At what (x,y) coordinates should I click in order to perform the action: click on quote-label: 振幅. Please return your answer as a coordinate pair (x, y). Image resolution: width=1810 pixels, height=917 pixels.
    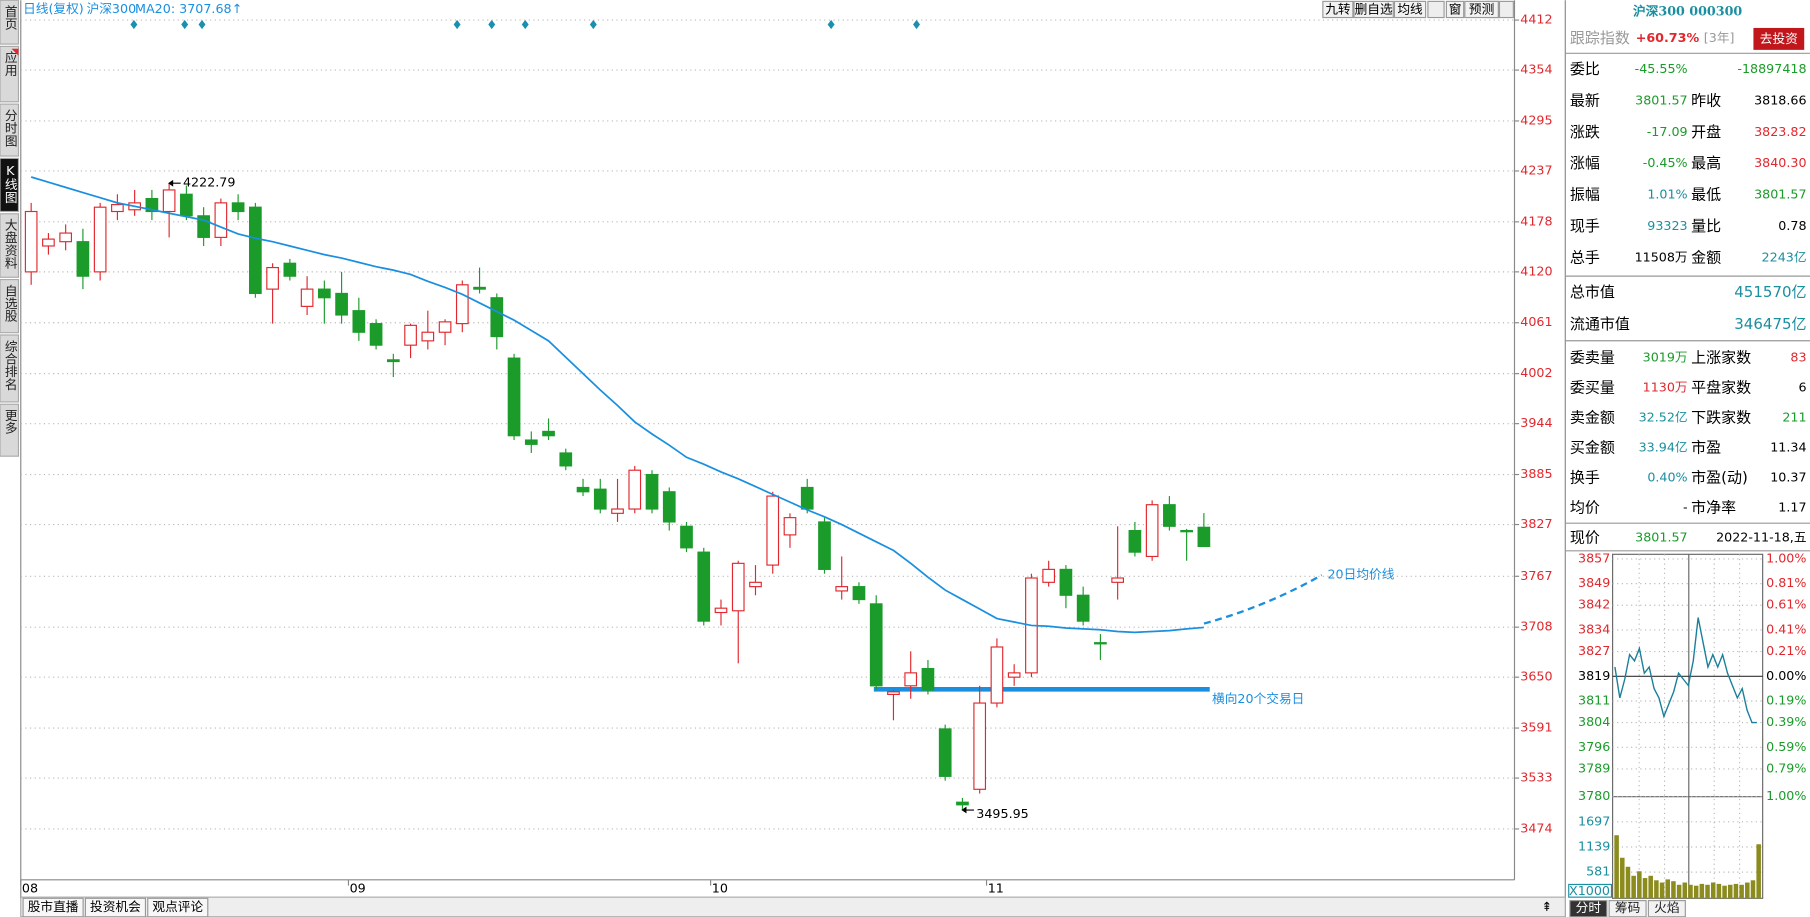
    Looking at the image, I should click on (1585, 195).